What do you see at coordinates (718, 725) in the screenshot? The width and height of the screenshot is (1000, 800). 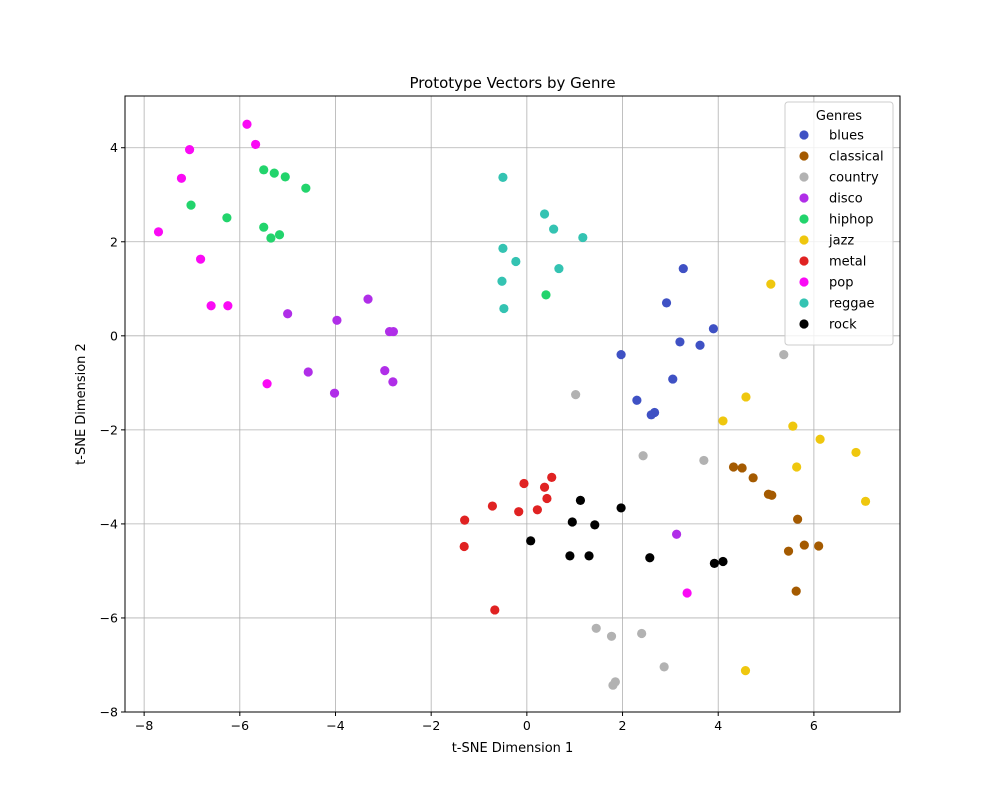 I see `x-tick-label: 4` at bounding box center [718, 725].